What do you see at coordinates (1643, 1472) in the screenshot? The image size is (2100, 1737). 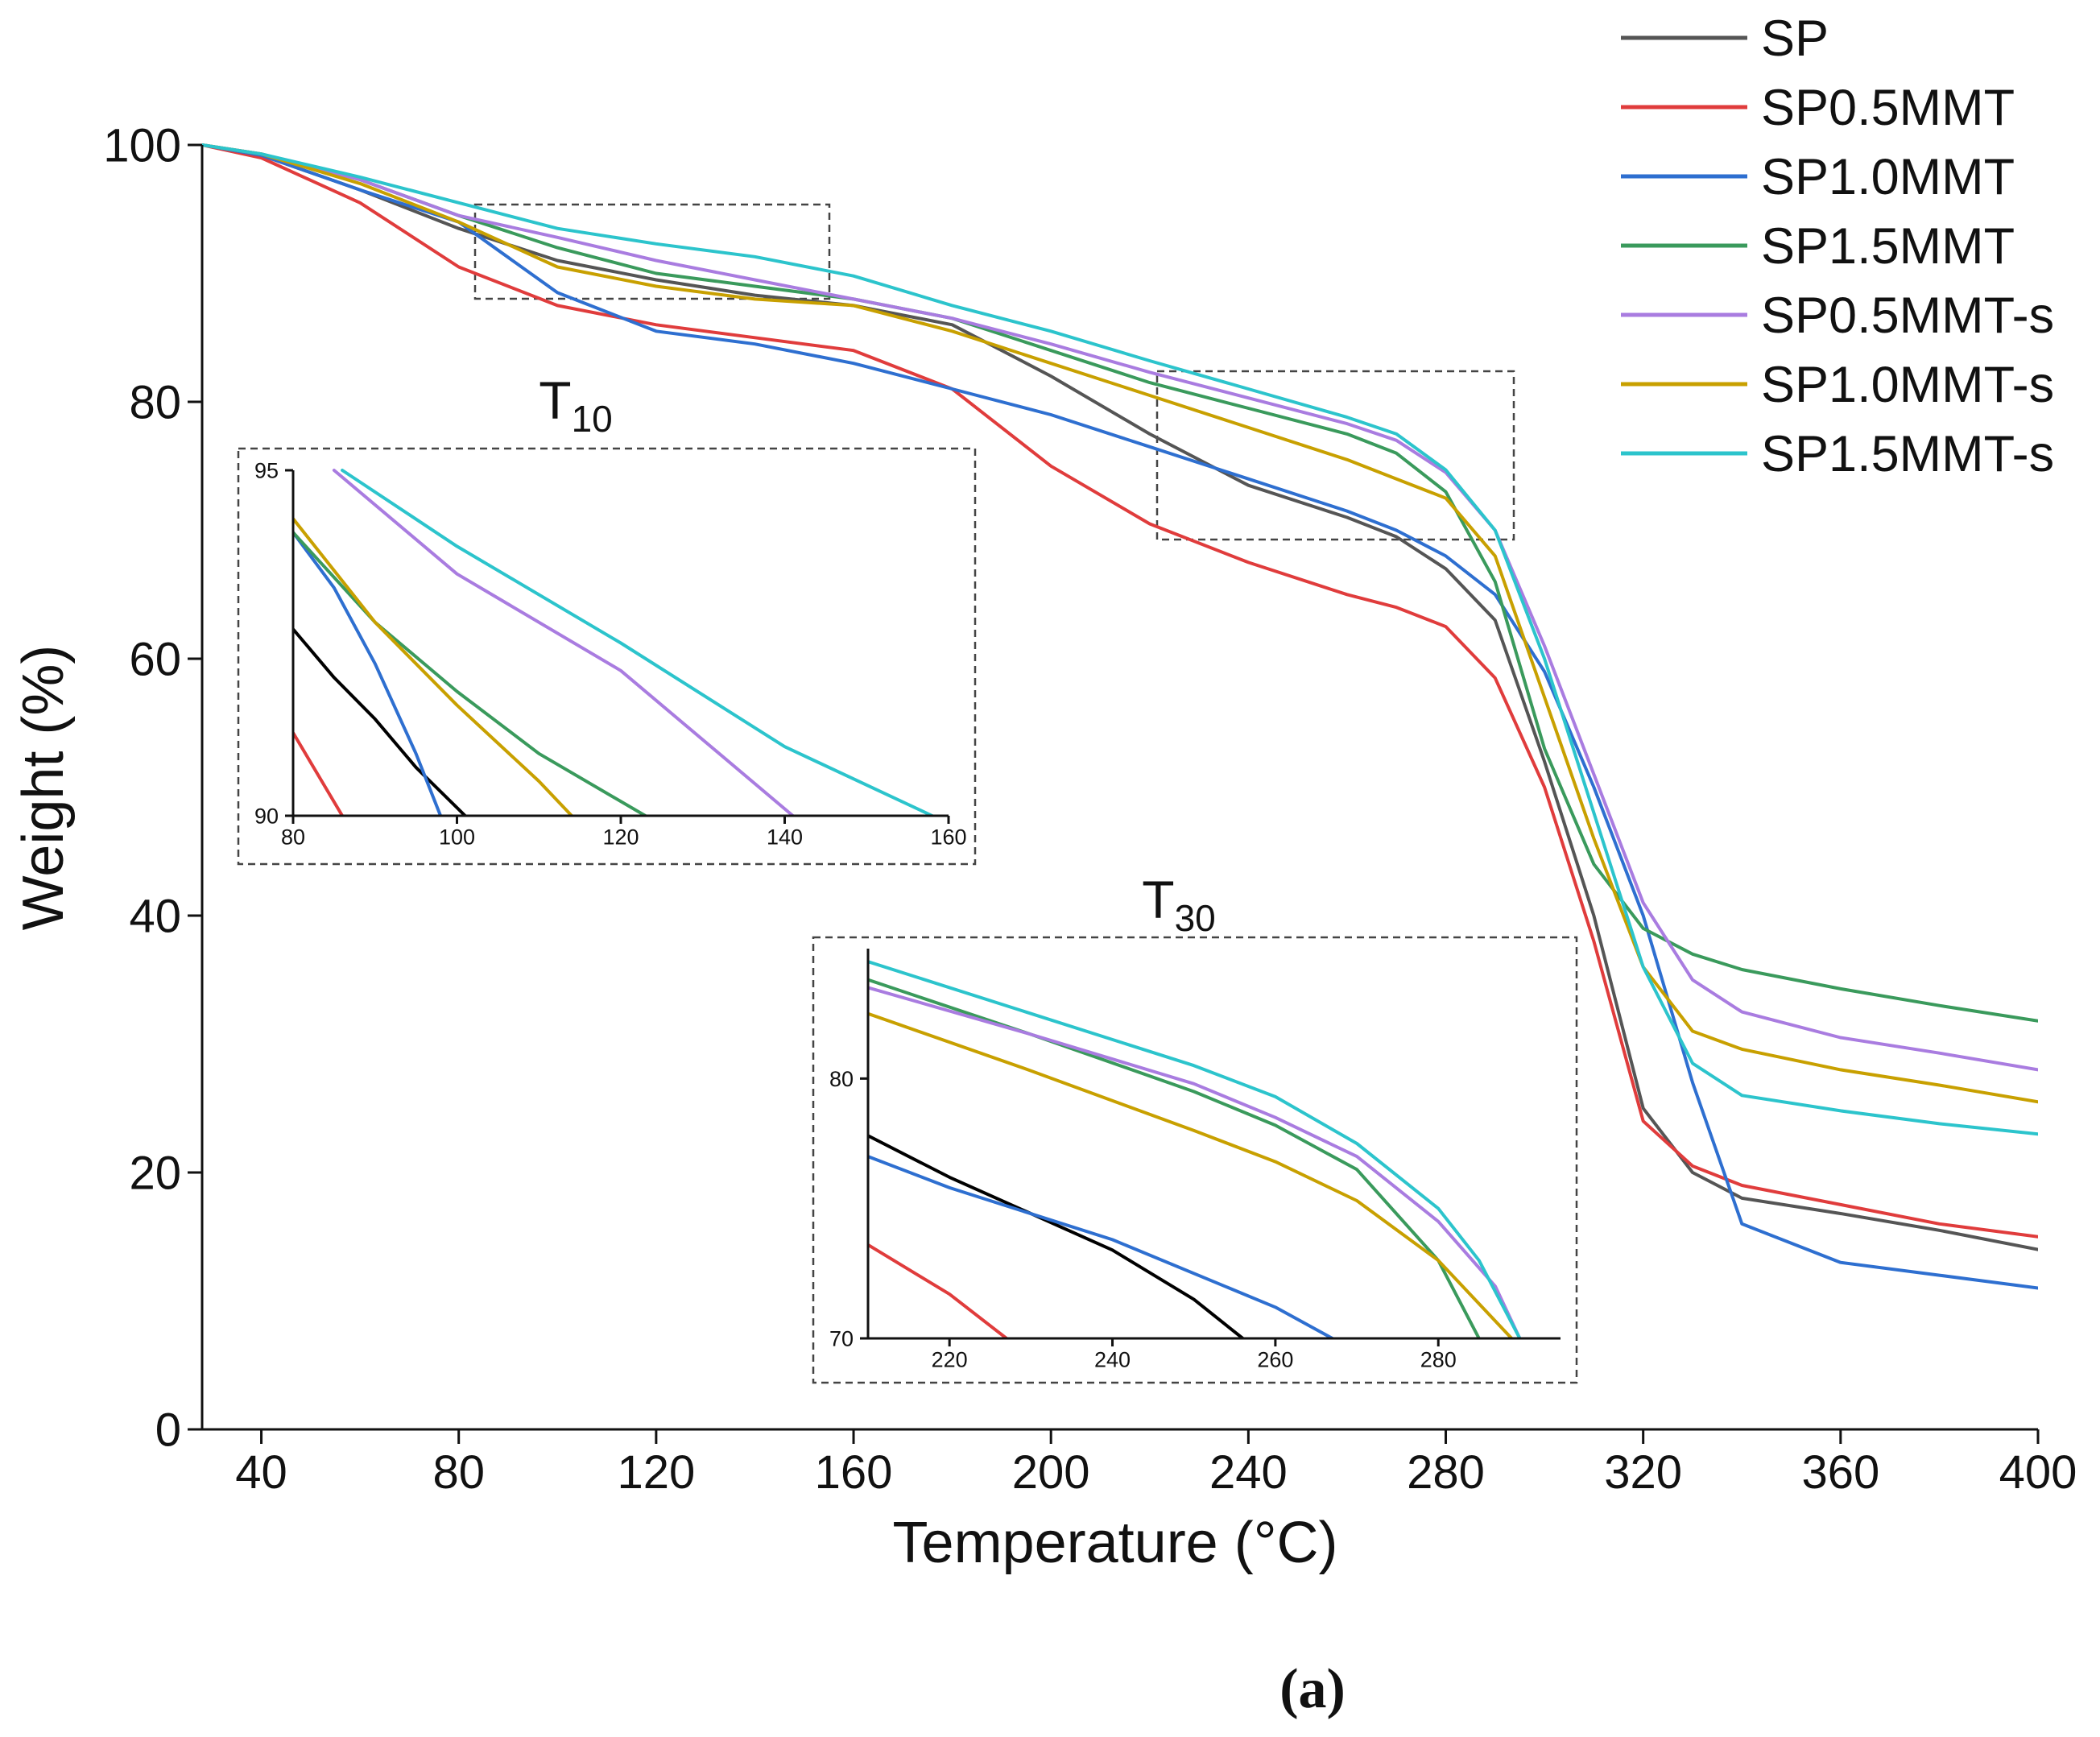 I see `x-tick-label: 320` at bounding box center [1643, 1472].